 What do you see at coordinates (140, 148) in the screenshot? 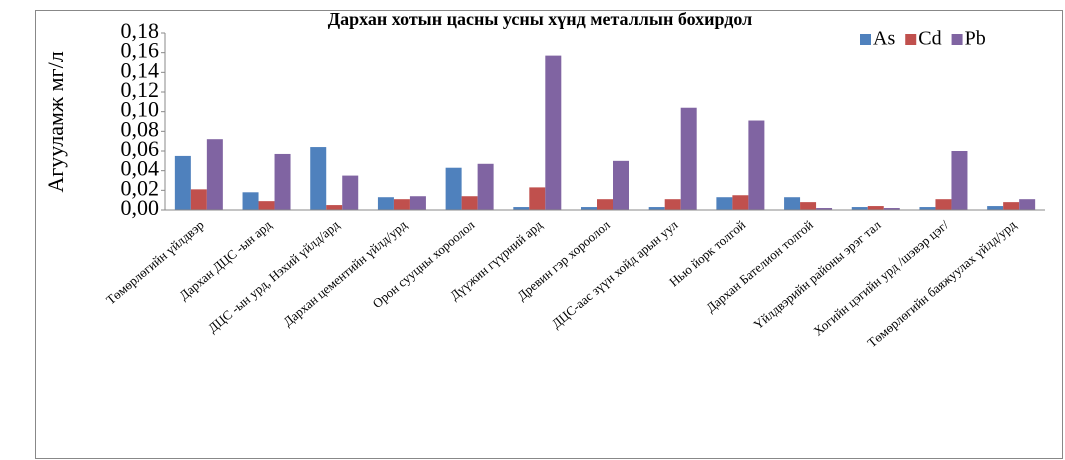
I see `y-tick-label: 0,06` at bounding box center [140, 148].